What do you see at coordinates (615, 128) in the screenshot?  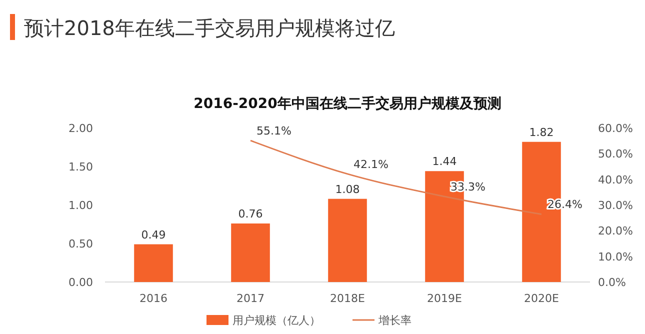 I see `y2-tick-label: 60.0%` at bounding box center [615, 128].